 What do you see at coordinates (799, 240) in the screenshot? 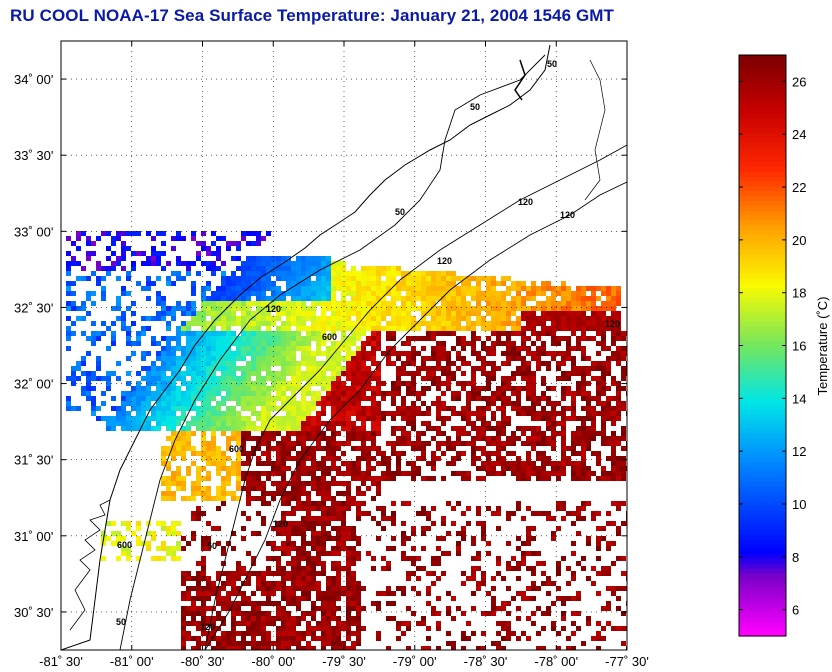
I see `colorbar-tick-label: 20` at bounding box center [799, 240].